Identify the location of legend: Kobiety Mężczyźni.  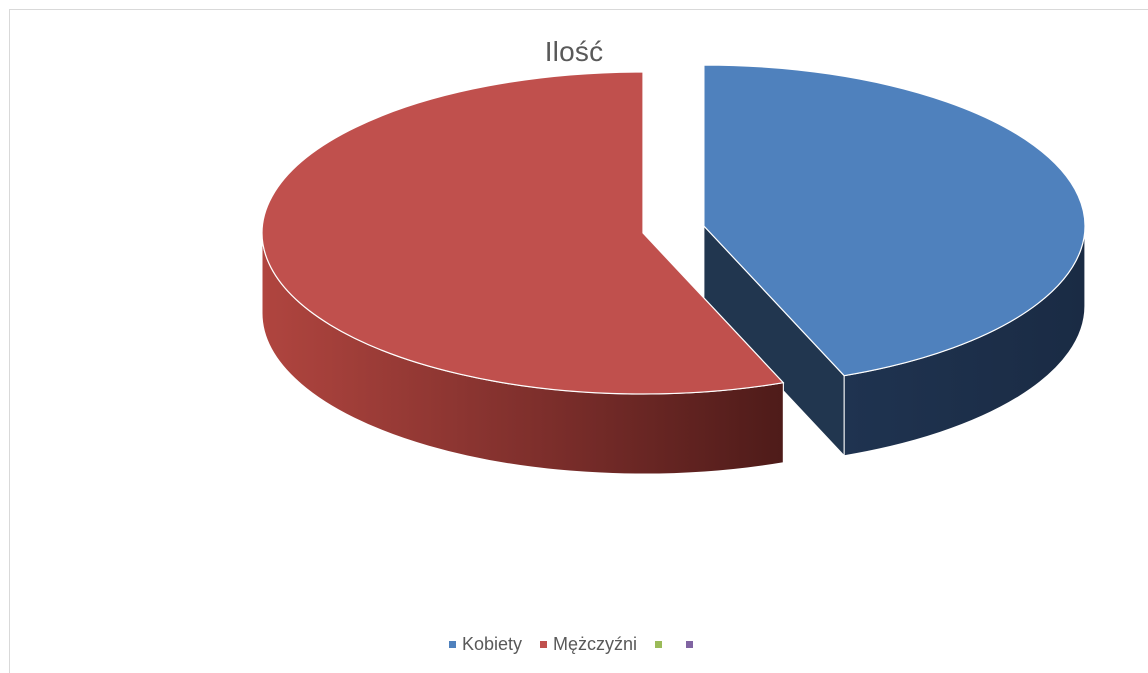
(574, 644).